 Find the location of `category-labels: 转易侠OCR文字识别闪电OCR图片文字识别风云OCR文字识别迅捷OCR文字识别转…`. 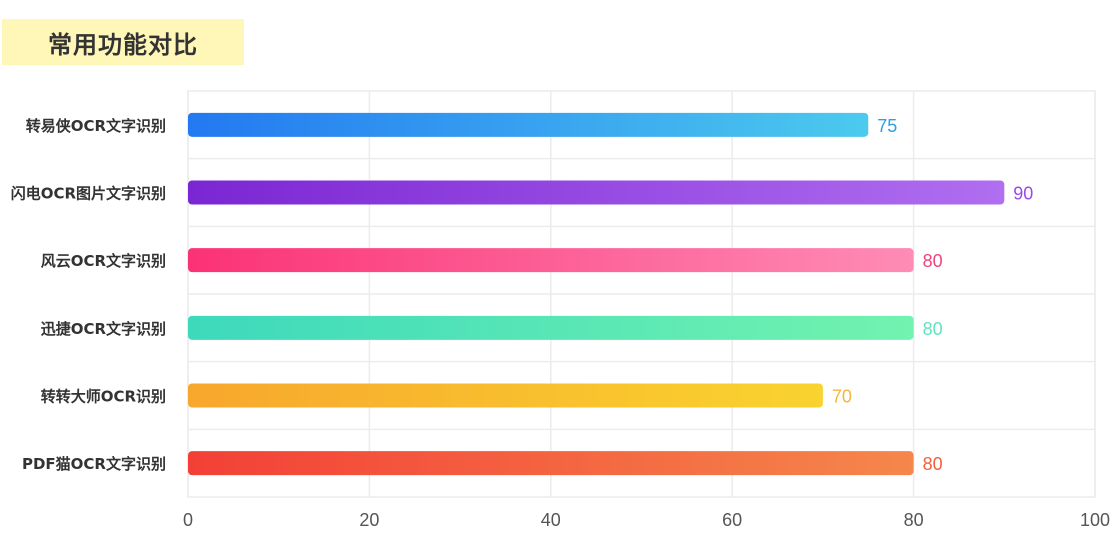

category-labels: 转易侠OCR文字识别闪电OCR图片文字识别风云OCR文字识别迅捷OCR文字识别转… is located at coordinates (88, 295).